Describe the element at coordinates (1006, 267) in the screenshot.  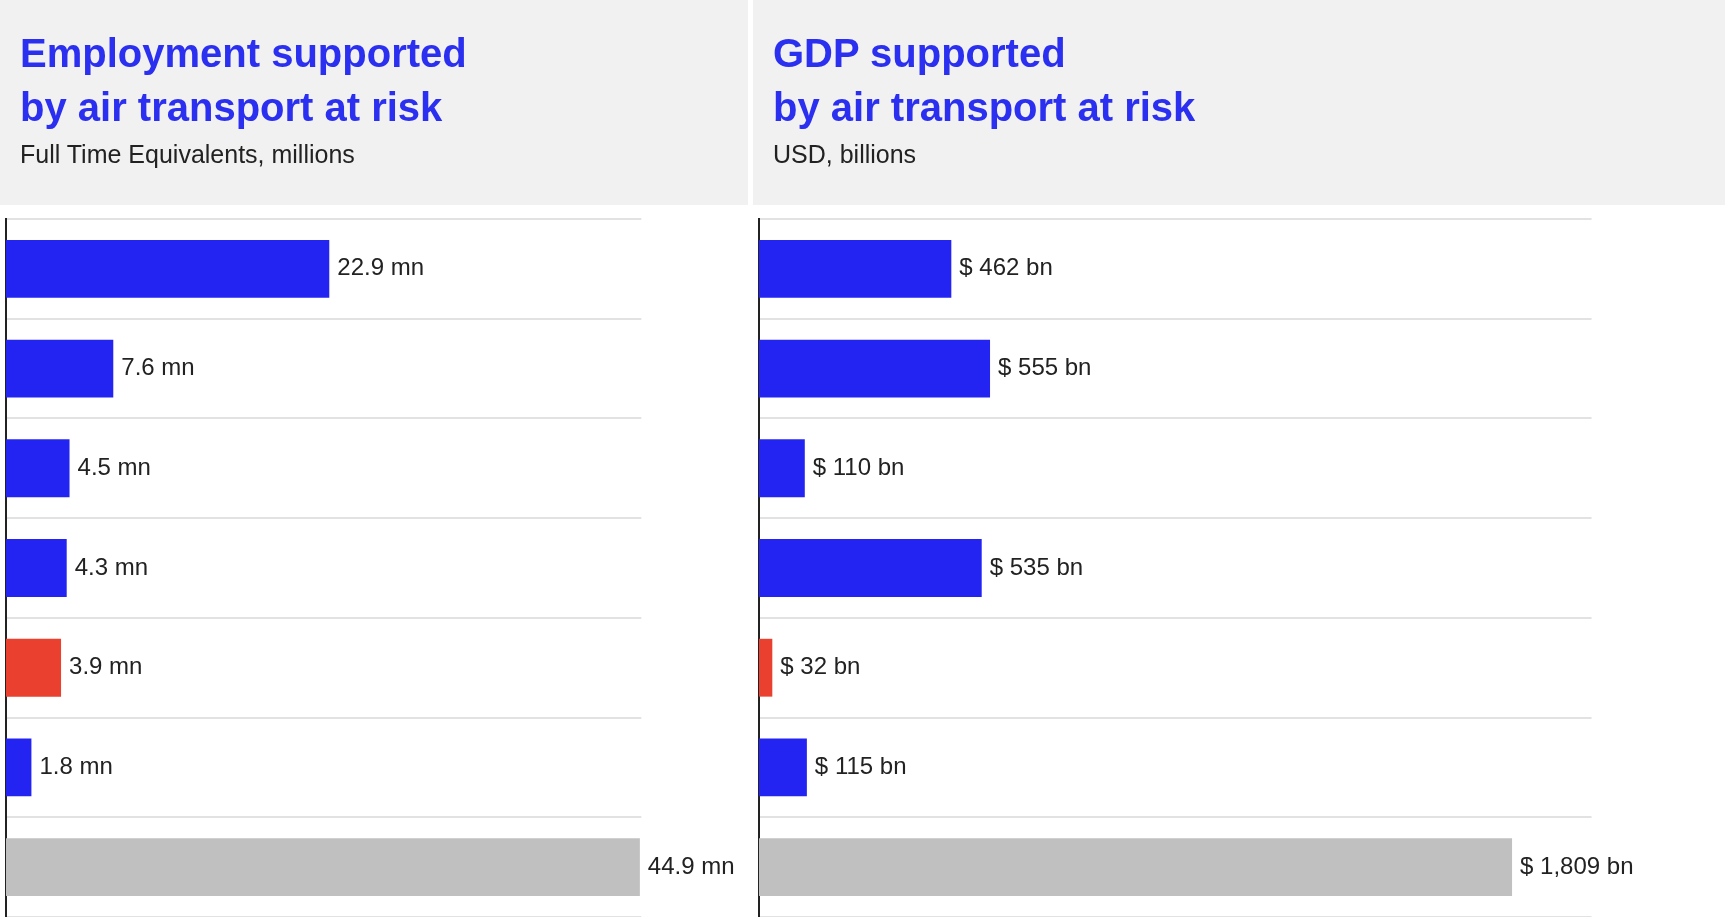
I see `data-label: $ 462 bn` at that location.